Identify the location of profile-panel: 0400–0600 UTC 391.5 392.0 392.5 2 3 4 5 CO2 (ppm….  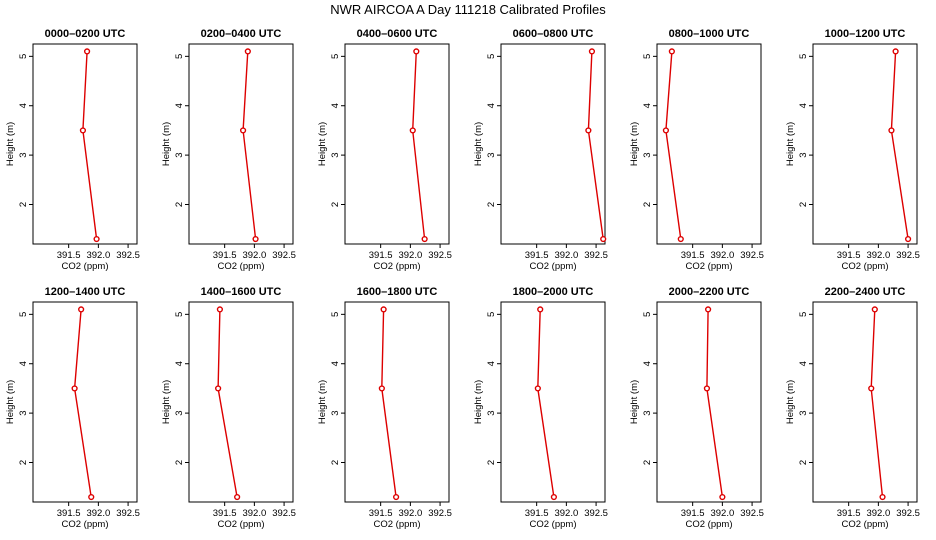
(384, 150).